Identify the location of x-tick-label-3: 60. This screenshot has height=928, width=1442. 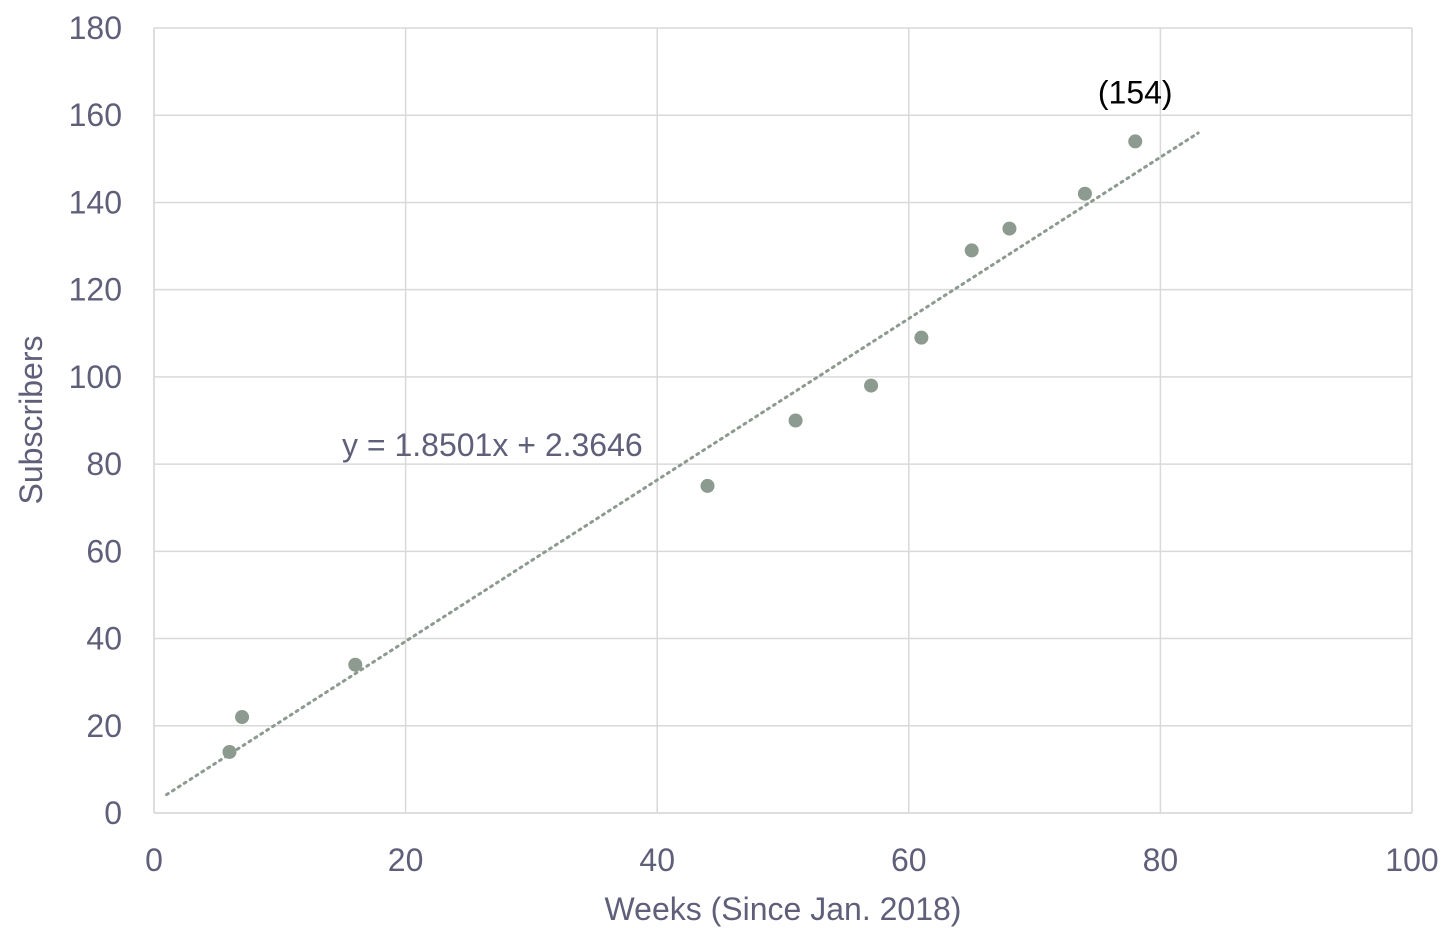
(909, 860).